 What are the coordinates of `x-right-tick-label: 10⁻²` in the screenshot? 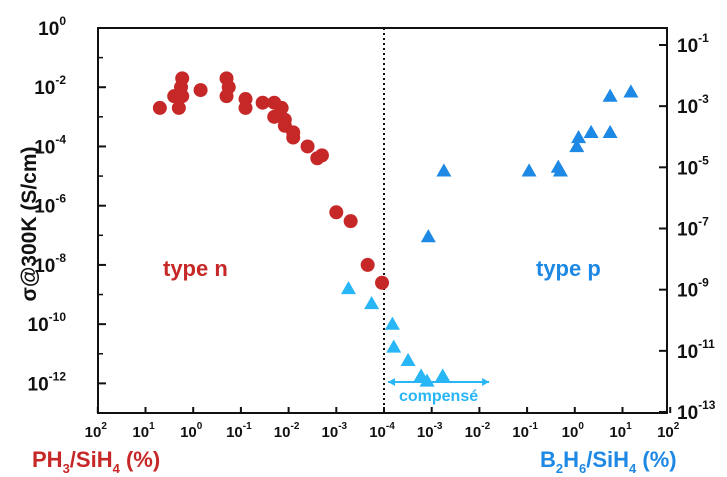 It's located at (478, 431).